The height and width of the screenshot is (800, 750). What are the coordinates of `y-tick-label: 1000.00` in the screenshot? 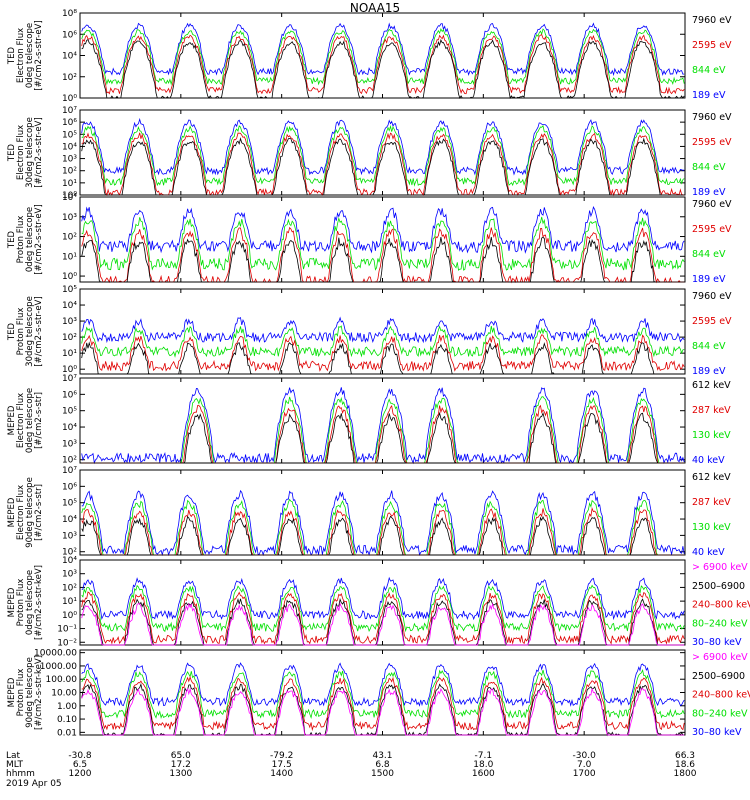 It's located at (58, 667).